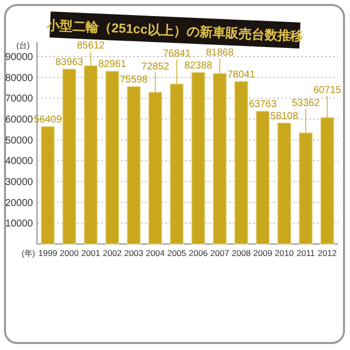 The image size is (350, 350). What do you see at coordinates (176, 253) in the screenshot?
I see `x-tick-label: 2005` at bounding box center [176, 253].